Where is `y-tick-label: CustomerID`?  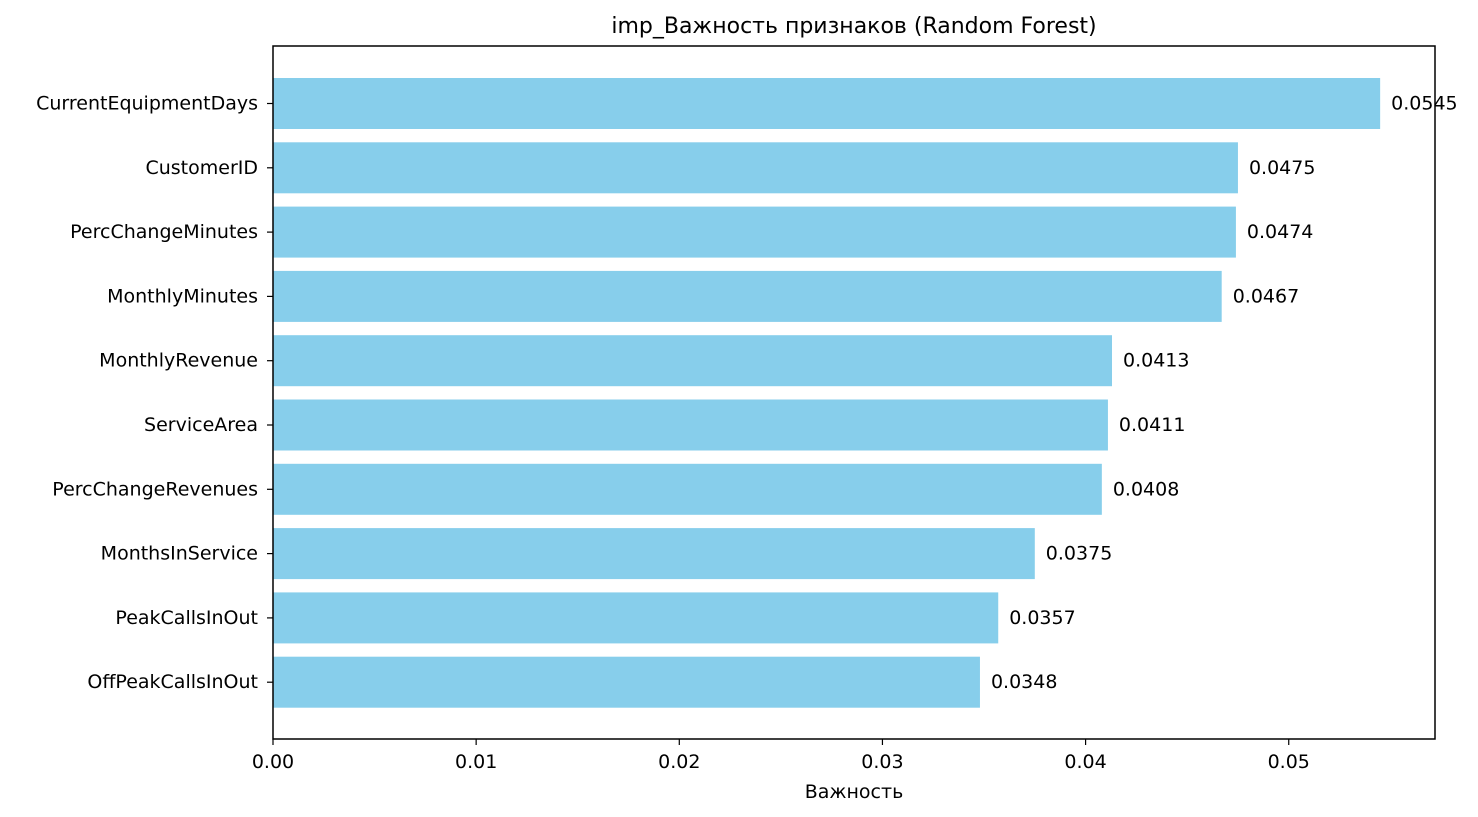
y-tick-label: CustomerID is located at coordinates (201, 168).